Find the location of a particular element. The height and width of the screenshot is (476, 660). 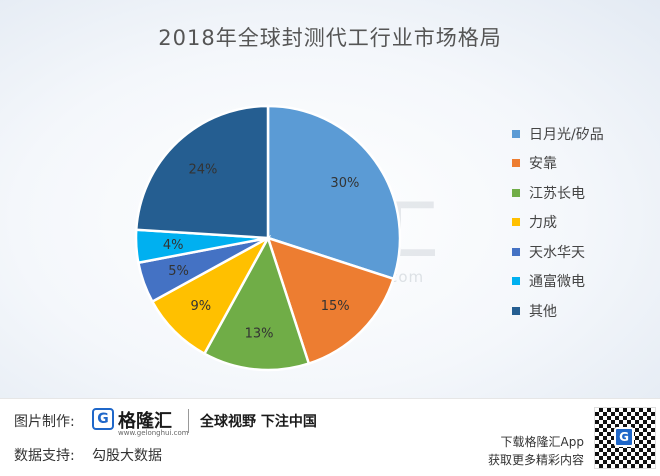

legend-item-3: 力成 is located at coordinates (558, 223).